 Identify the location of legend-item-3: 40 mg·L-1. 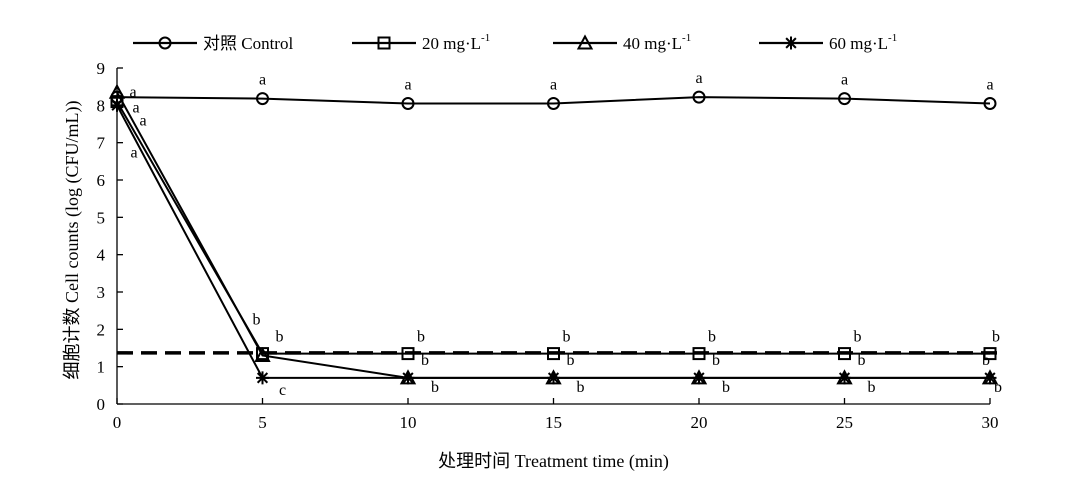
(622, 42).